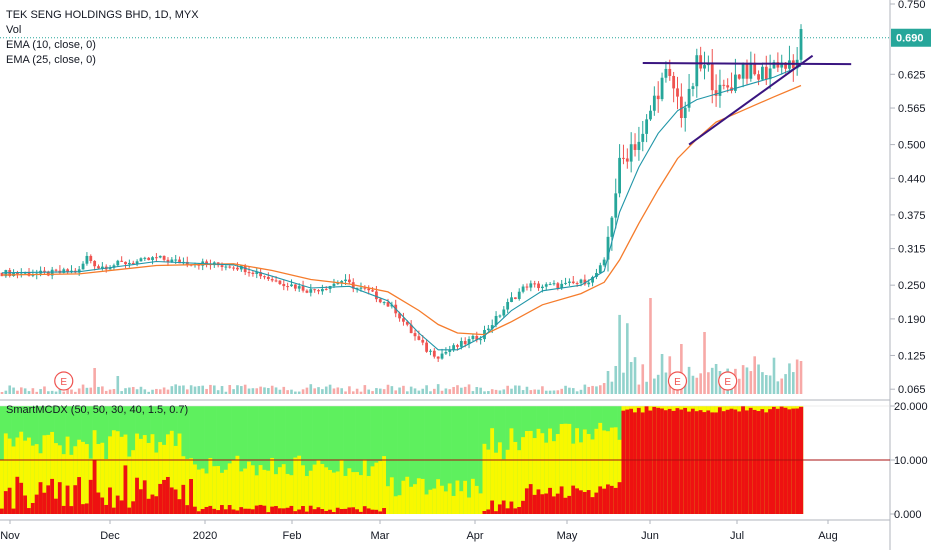 This screenshot has height=555, width=932. Describe the element at coordinates (14, 30) in the screenshot. I see `legend-volume: Vol` at that location.